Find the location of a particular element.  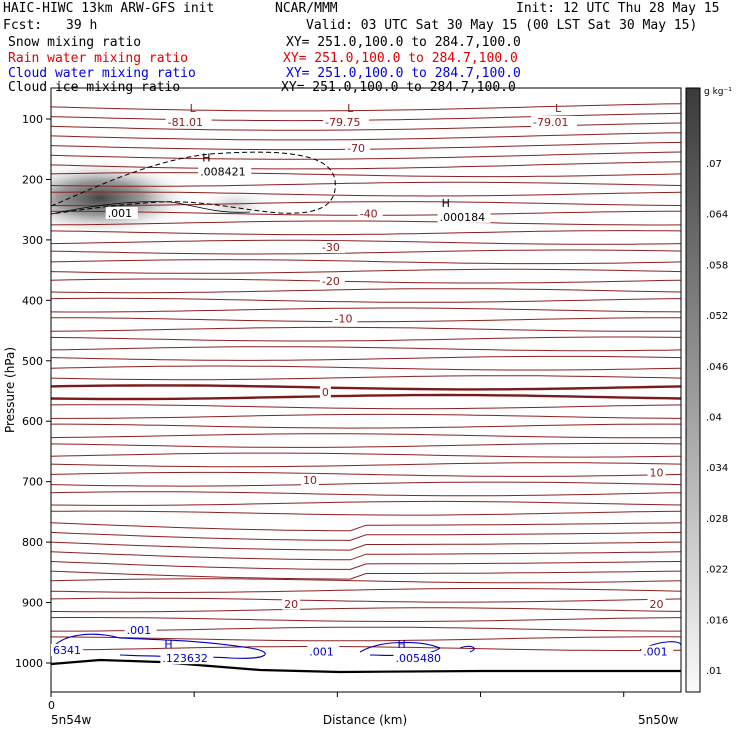

colorbar-unit: g kg⁻¹ is located at coordinates (718, 92).